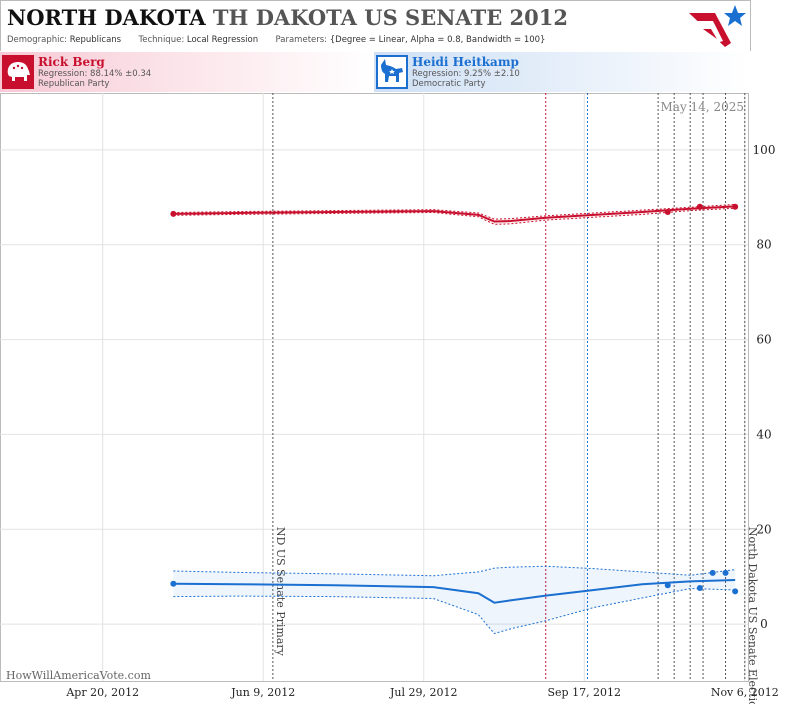  Describe the element at coordinates (465, 62) in the screenshot. I see `candidate-name: Heidi Heitkamp` at that location.